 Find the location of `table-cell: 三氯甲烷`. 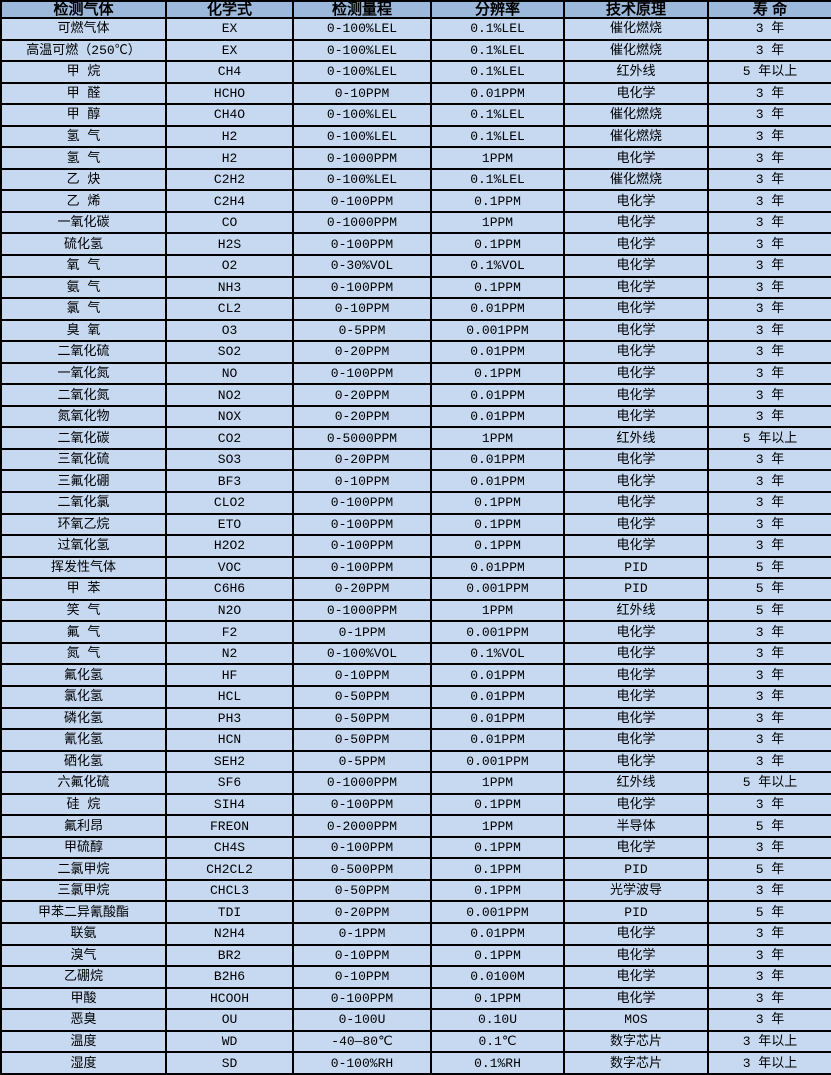

table-cell: 三氯甲烷 is located at coordinates (83, 890).